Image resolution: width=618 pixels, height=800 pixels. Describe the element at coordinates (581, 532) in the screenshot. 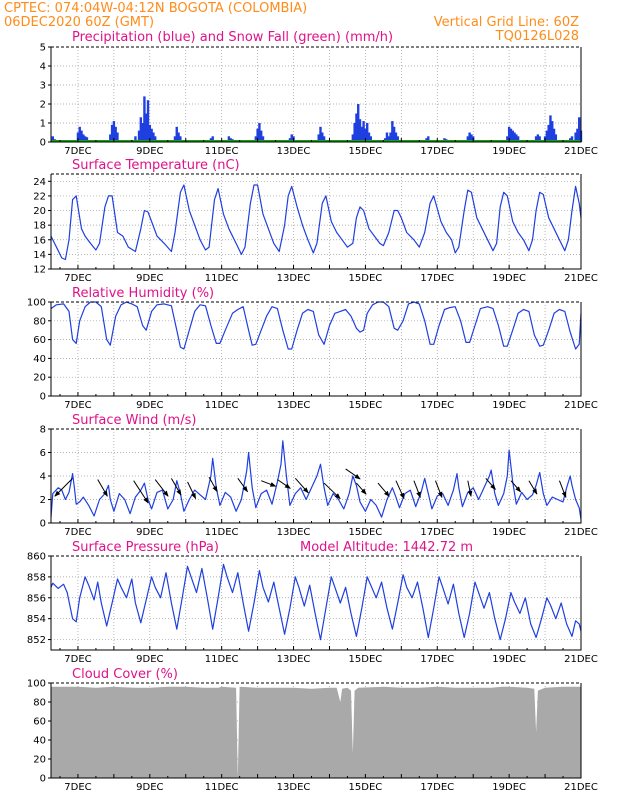

I see `wind-xtick-label: 21DEC` at that location.